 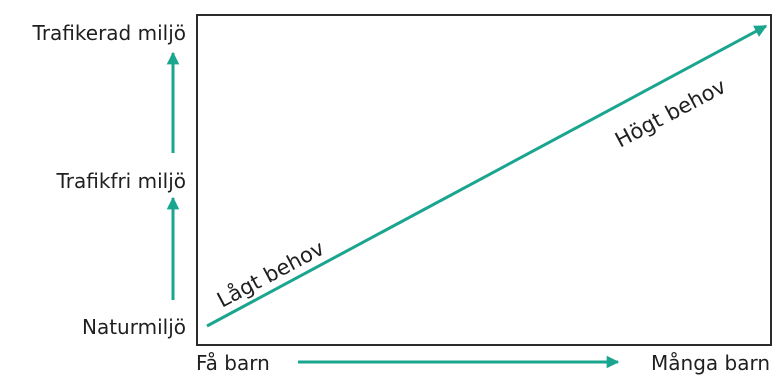 What do you see at coordinates (670, 113) in the screenshot?
I see `high-need-label: Högt behov` at bounding box center [670, 113].